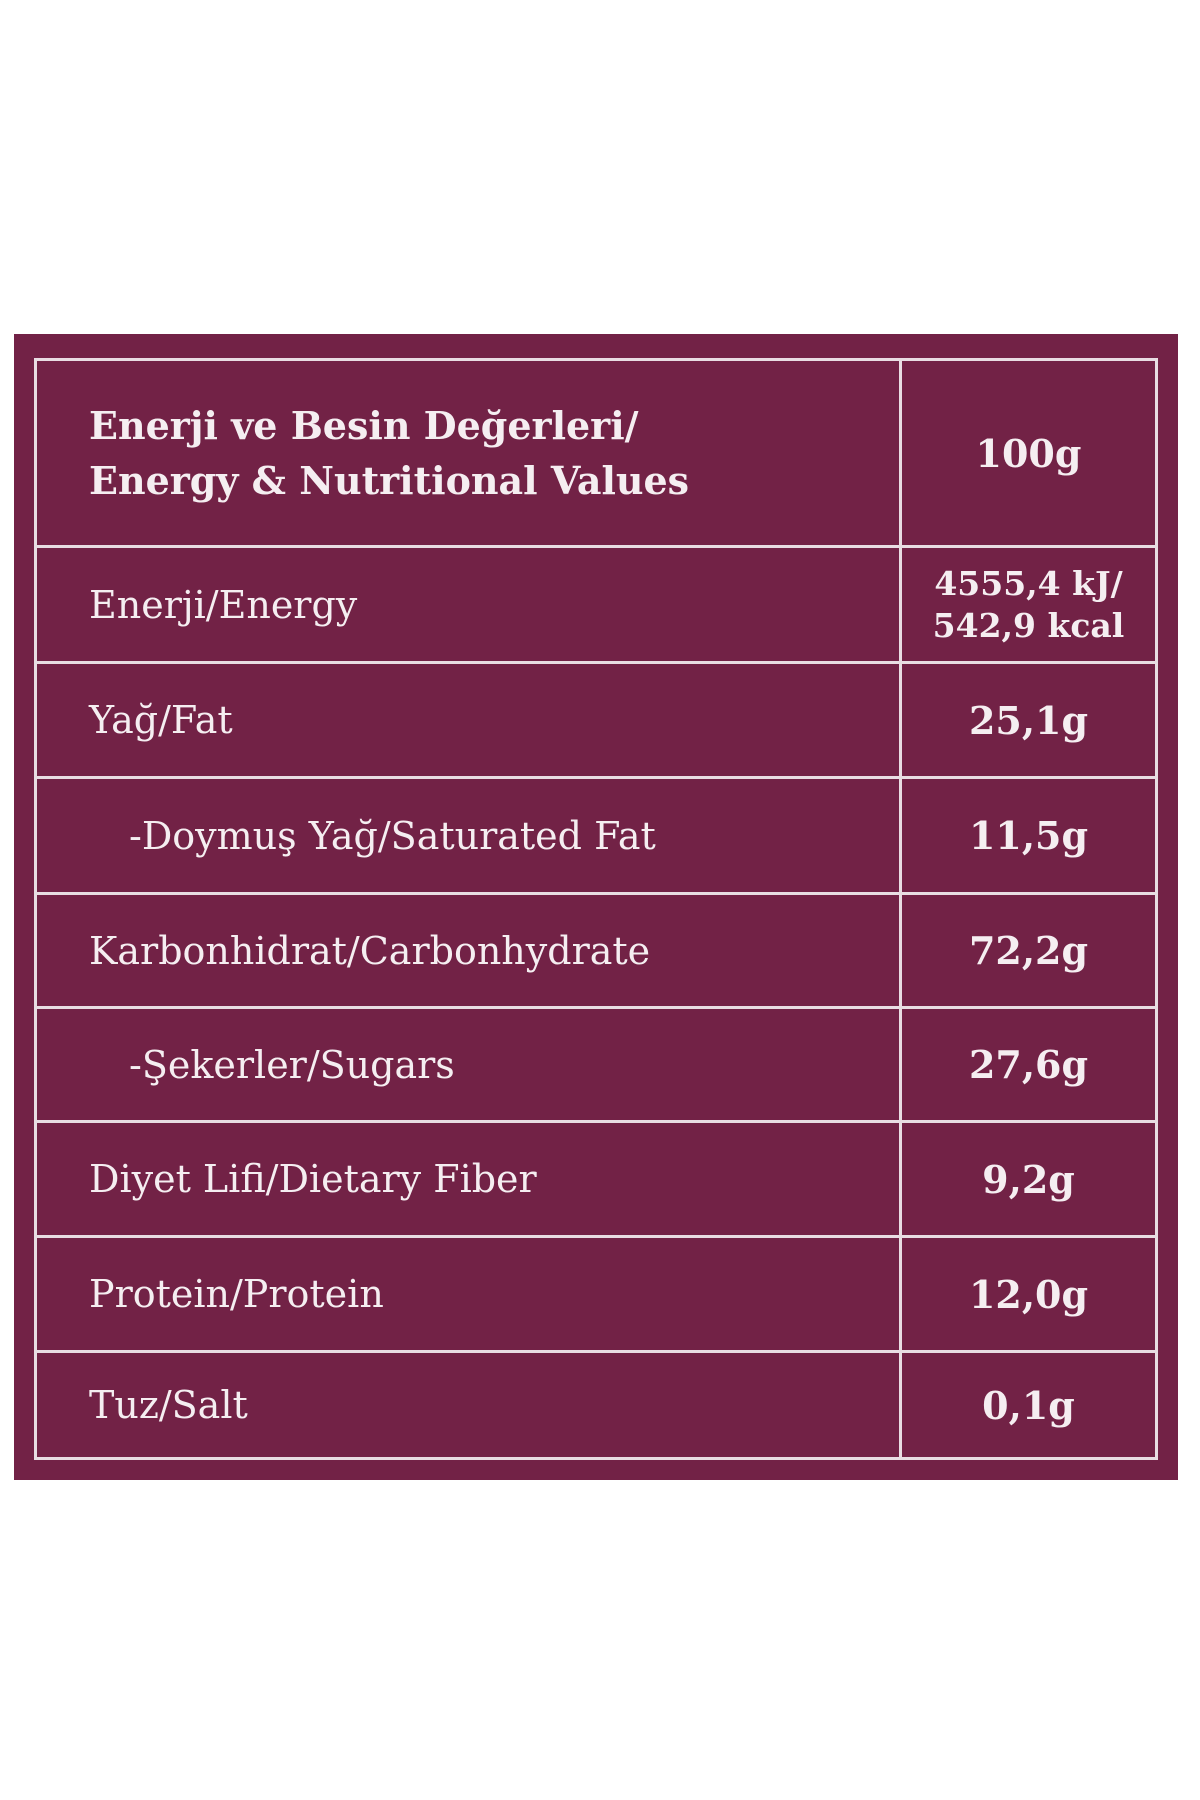  I want to click on nutrient-label: Enerji/Energy, so click(223, 604).